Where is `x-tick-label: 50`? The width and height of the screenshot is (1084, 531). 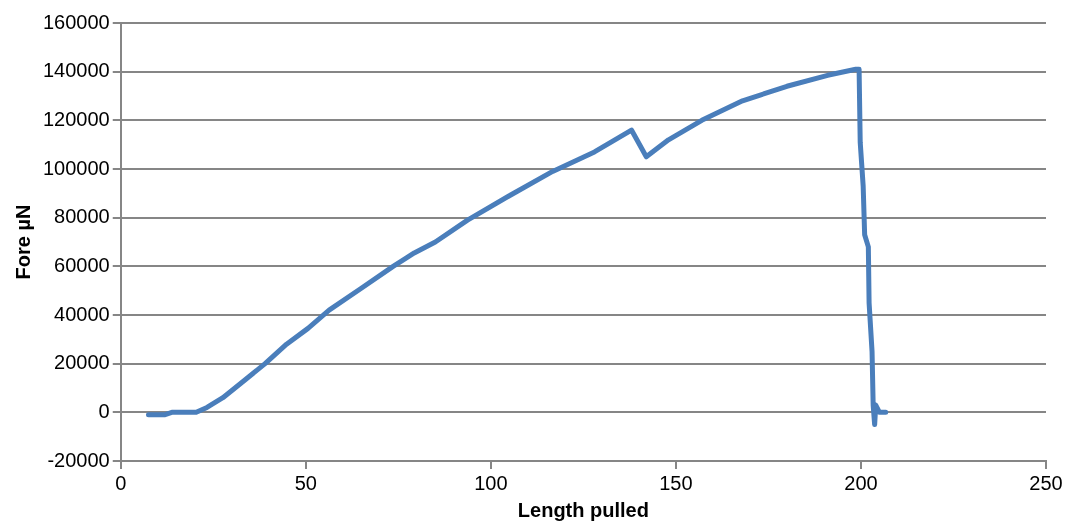 x-tick-label: 50 is located at coordinates (305, 482).